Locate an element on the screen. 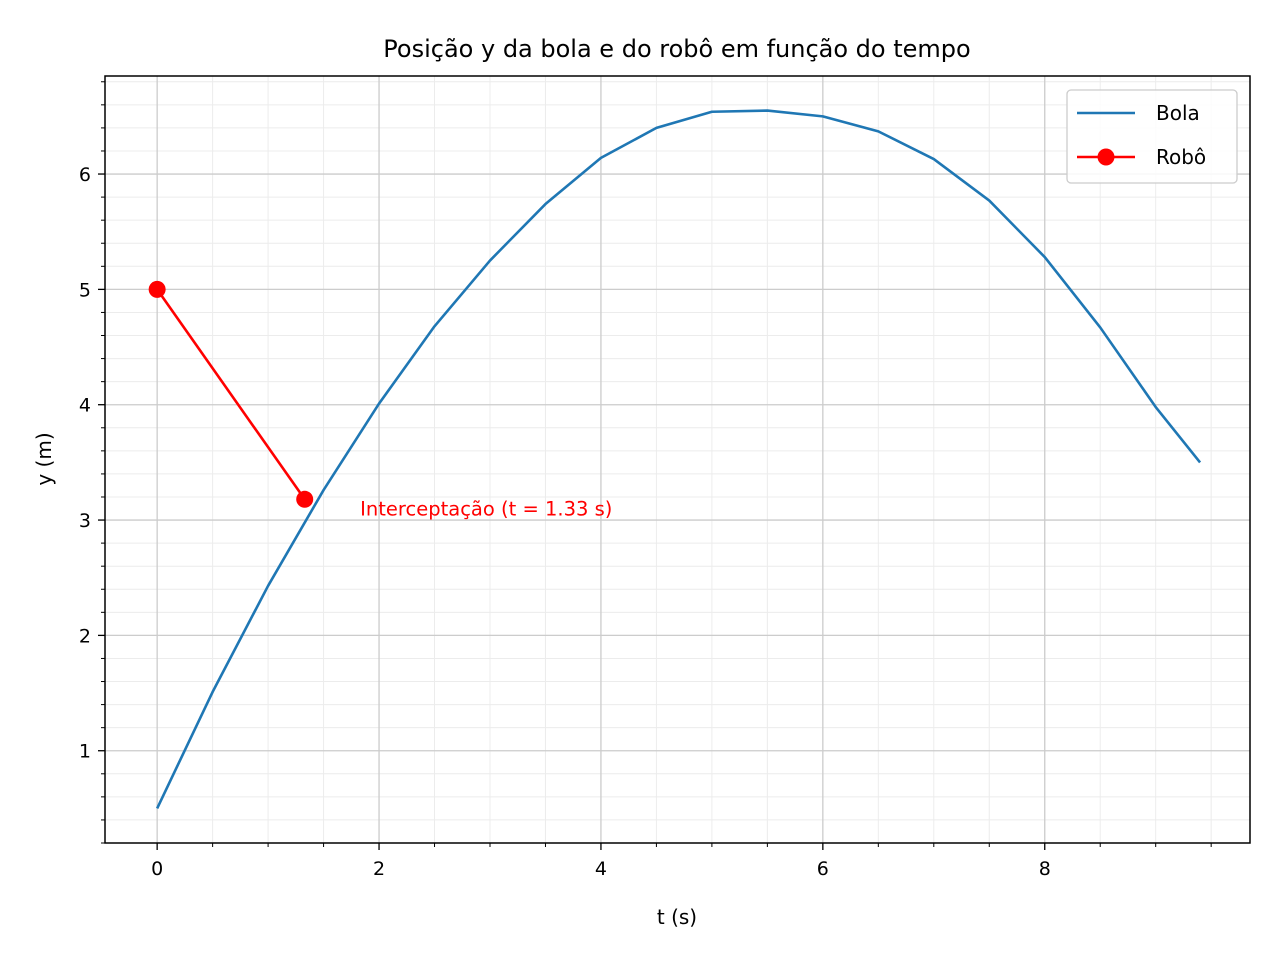 Image resolution: width=1280 pixels, height=960 pixels. series-robo-line is located at coordinates (231, 394).